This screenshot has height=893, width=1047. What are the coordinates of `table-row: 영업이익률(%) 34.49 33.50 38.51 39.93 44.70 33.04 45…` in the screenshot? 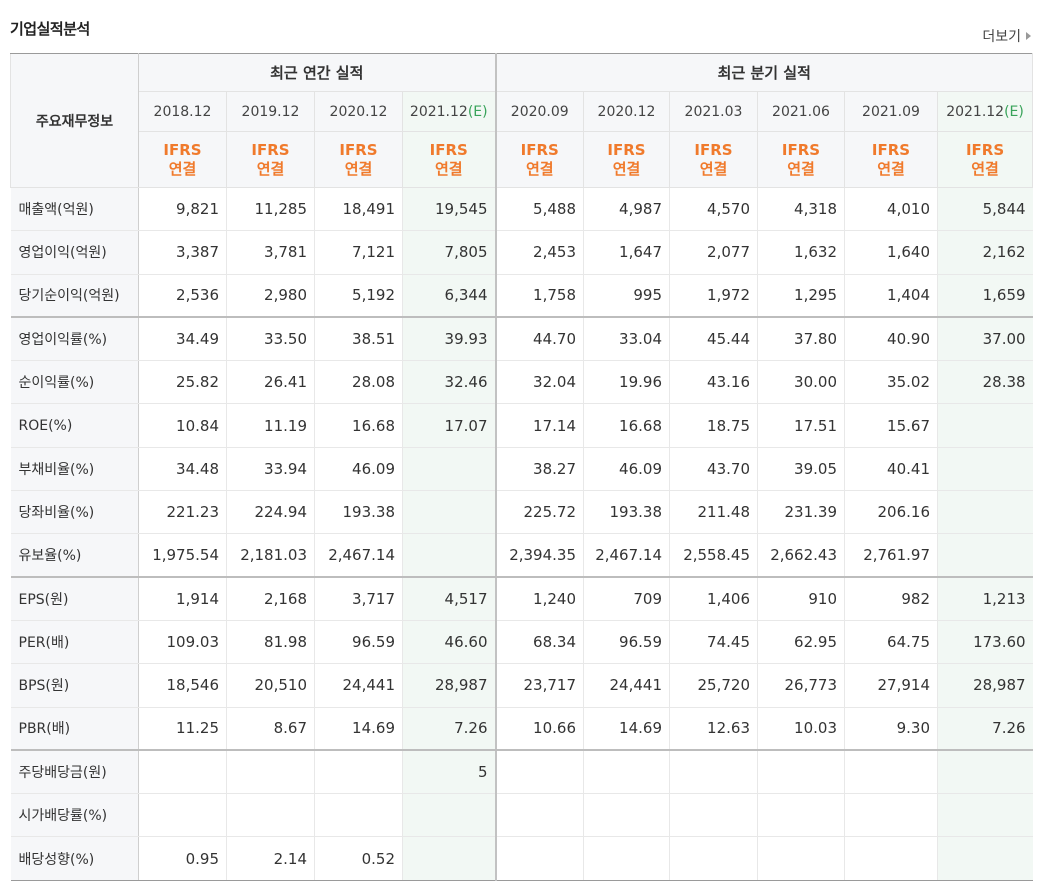 It's located at (521, 339).